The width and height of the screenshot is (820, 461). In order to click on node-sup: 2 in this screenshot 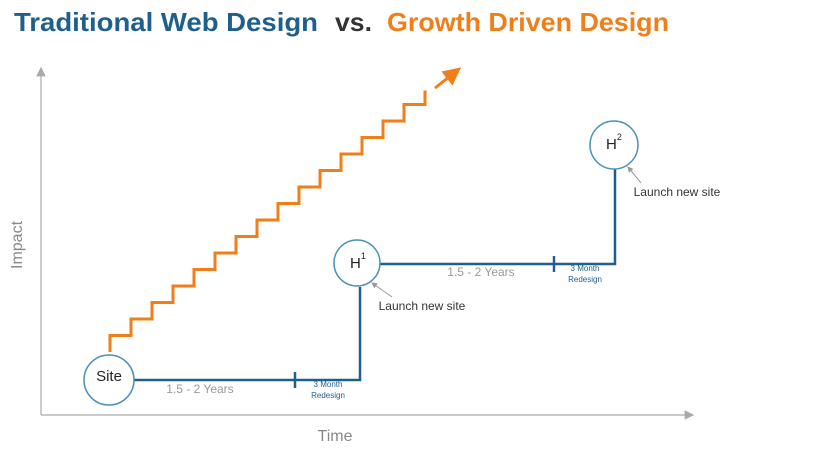, I will do `click(619, 137)`.